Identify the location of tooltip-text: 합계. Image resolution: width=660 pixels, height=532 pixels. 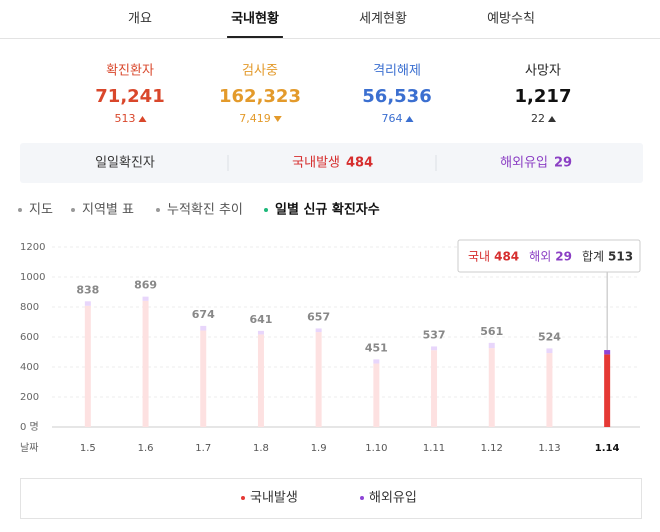
(593, 257).